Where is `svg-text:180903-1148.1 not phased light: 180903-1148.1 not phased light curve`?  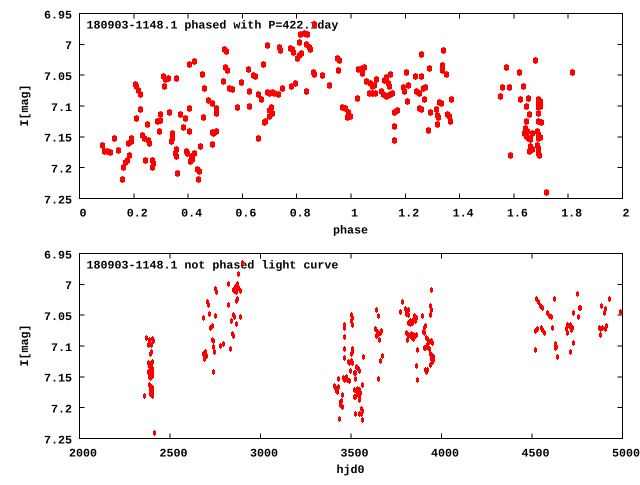 svg-text:180903-1148.1 not phased light: 180903-1148.1 not phased light curve is located at coordinates (213, 266).